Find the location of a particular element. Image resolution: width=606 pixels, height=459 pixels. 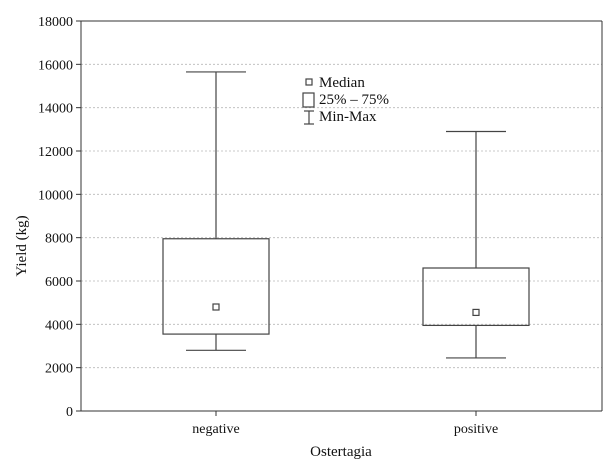

y-axis-title: Yield (kg) is located at coordinates (22, 245).